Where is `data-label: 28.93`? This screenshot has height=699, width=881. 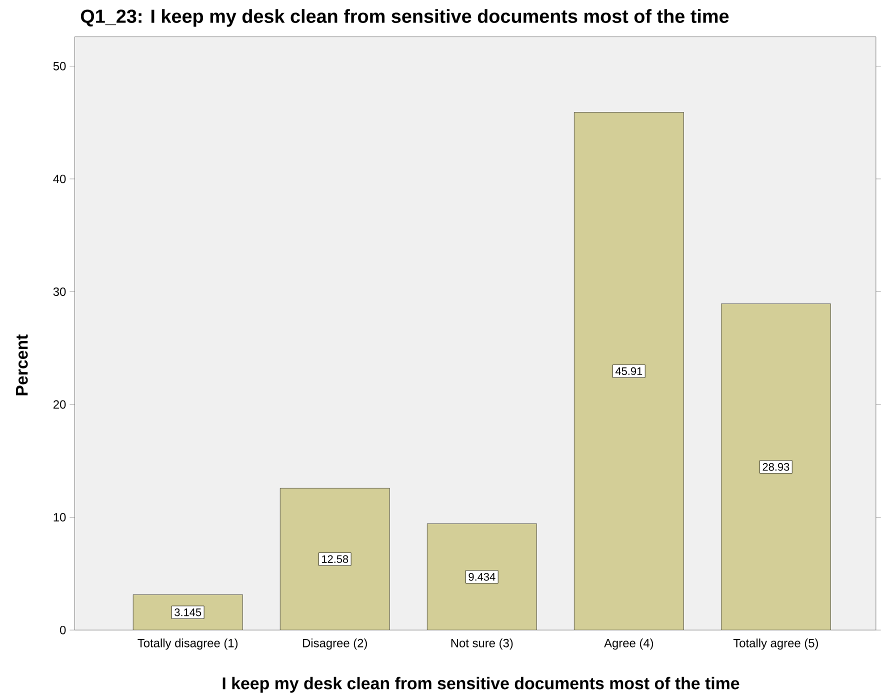 data-label: 28.93 is located at coordinates (776, 467).